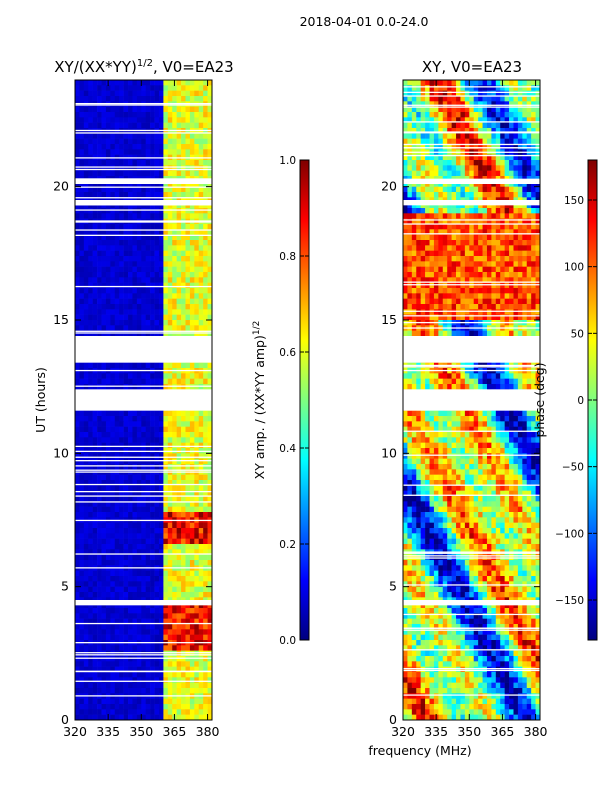 The width and height of the screenshot is (600, 800). Describe the element at coordinates (364, 21) in the screenshot. I see `figure-suptitle: 2018-04-01 0.0-24.0` at that location.